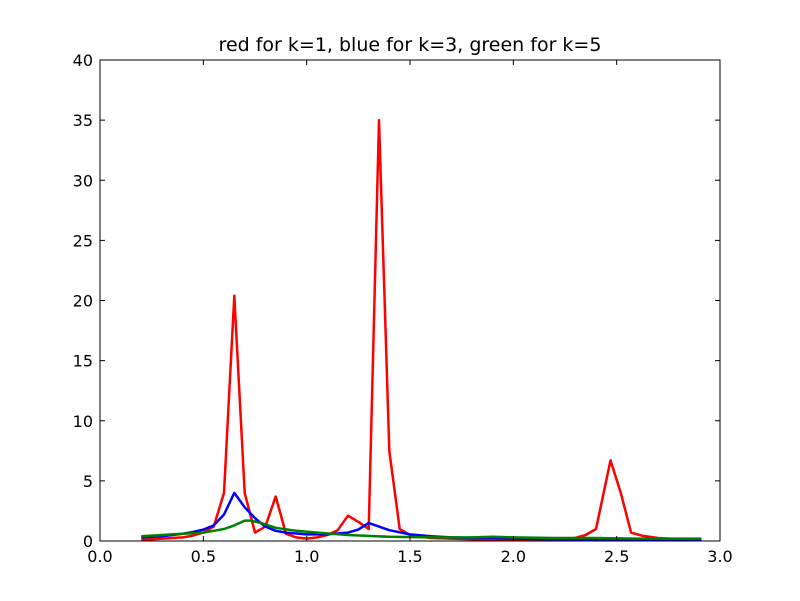 The width and height of the screenshot is (800, 601). What do you see at coordinates (83, 361) in the screenshot?
I see `y-tick-label: 15` at bounding box center [83, 361].